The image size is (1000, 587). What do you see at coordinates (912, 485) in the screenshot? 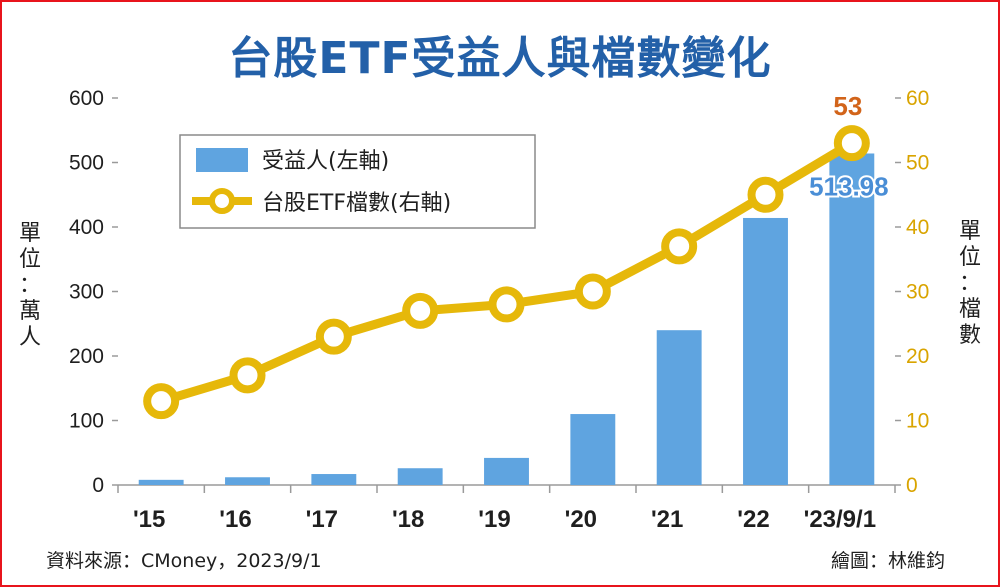
I see `right-axis-tick-label: 0` at bounding box center [912, 485].